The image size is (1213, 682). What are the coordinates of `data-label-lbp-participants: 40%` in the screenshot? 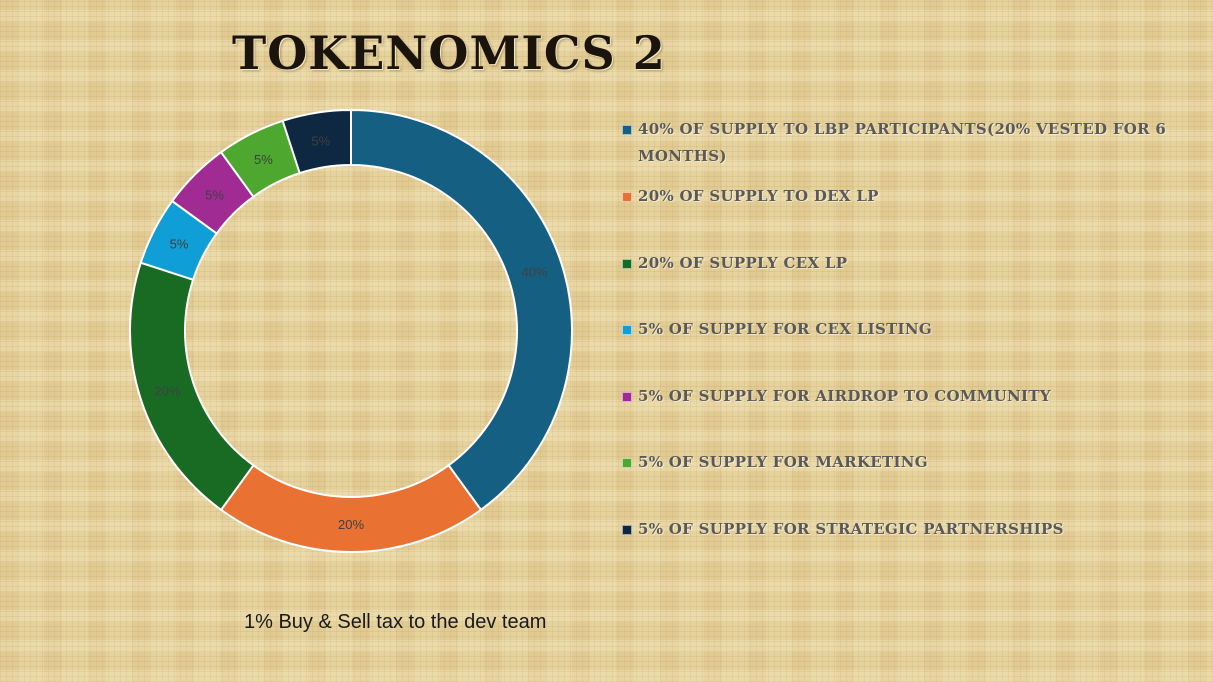 It's located at (535, 271).